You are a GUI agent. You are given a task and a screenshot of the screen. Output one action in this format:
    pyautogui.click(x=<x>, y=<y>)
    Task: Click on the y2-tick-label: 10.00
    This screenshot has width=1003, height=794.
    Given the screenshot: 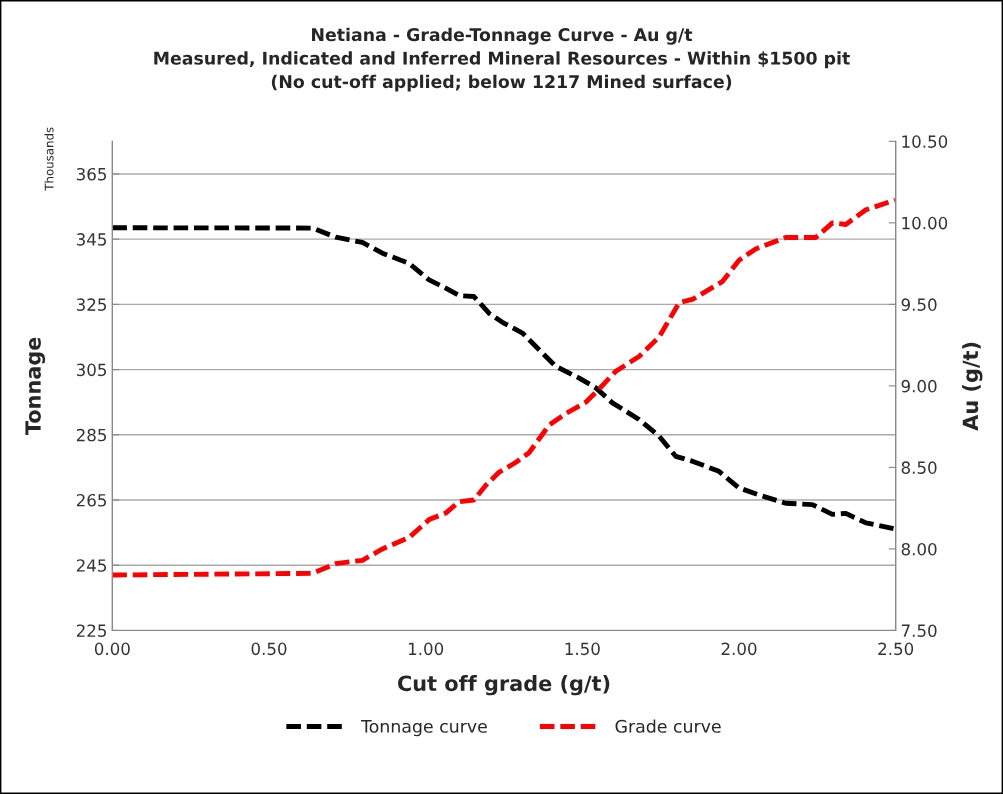 What is the action you would take?
    pyautogui.click(x=925, y=223)
    